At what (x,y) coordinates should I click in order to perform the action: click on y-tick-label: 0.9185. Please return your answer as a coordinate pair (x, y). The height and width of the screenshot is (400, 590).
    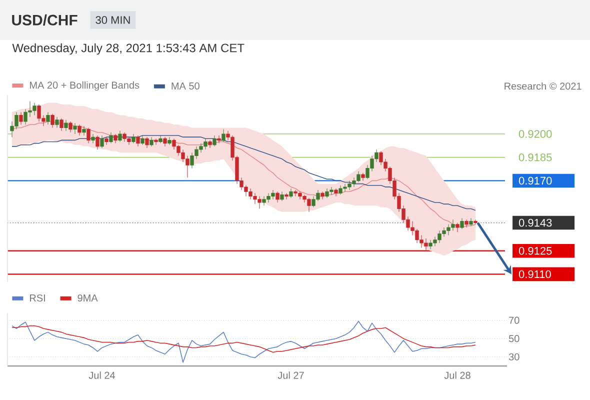
    Looking at the image, I should click on (535, 157).